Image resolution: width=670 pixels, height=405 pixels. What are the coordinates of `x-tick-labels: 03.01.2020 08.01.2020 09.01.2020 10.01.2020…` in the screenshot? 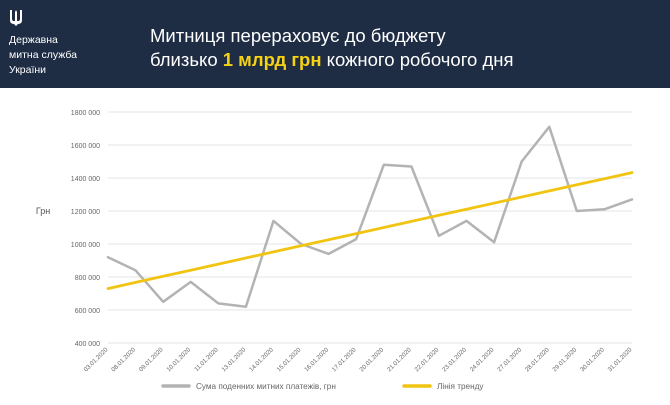 It's located at (358, 359).